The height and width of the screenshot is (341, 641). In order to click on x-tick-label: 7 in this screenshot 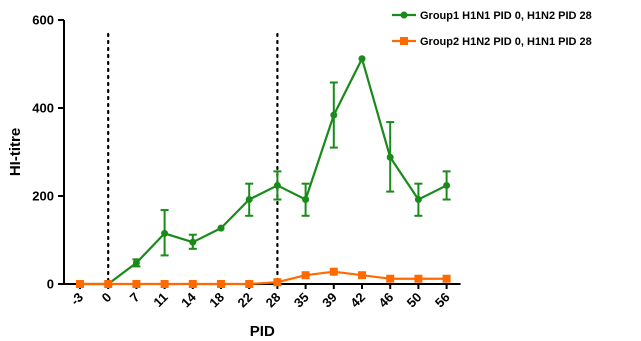, I will do `click(135, 298)`.